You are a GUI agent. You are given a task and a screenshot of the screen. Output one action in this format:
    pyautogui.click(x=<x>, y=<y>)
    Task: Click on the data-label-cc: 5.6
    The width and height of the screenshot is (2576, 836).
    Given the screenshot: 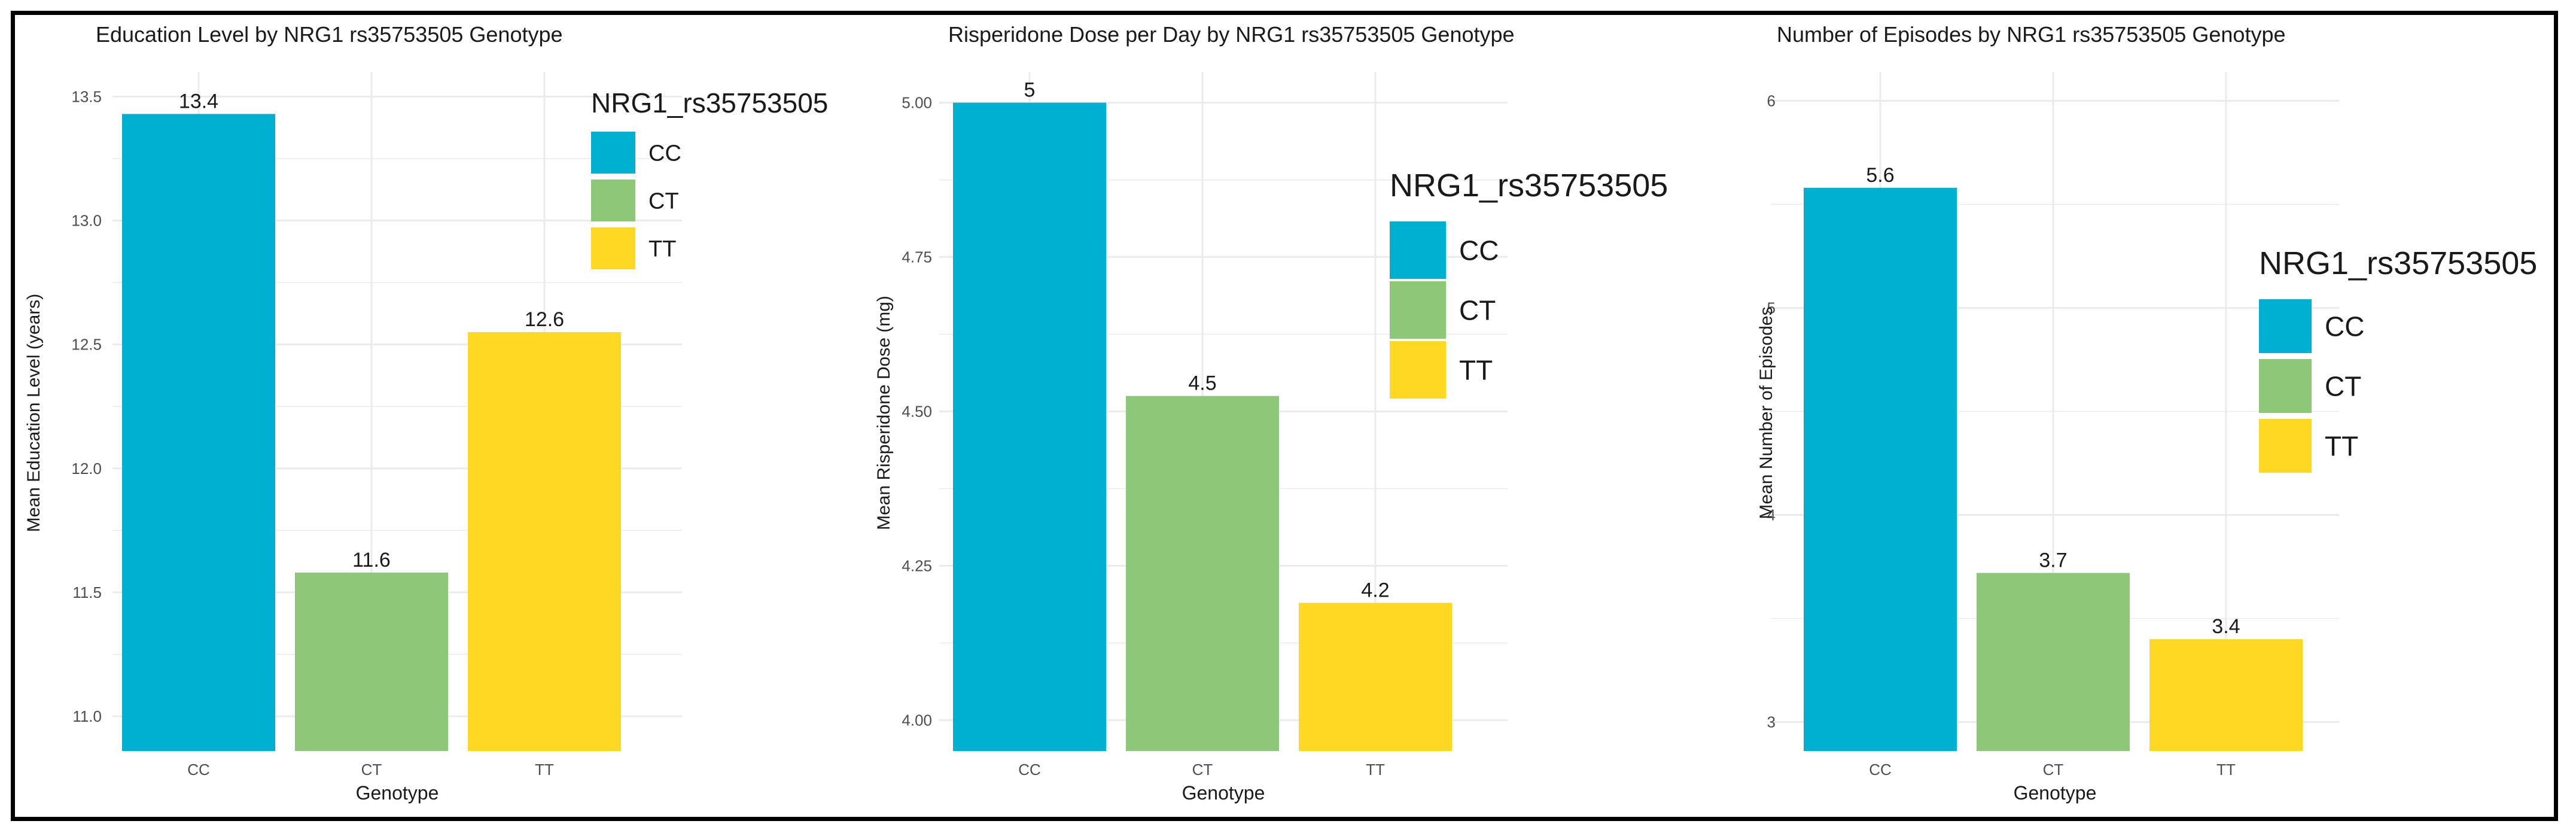 What is the action you would take?
    pyautogui.click(x=1880, y=175)
    